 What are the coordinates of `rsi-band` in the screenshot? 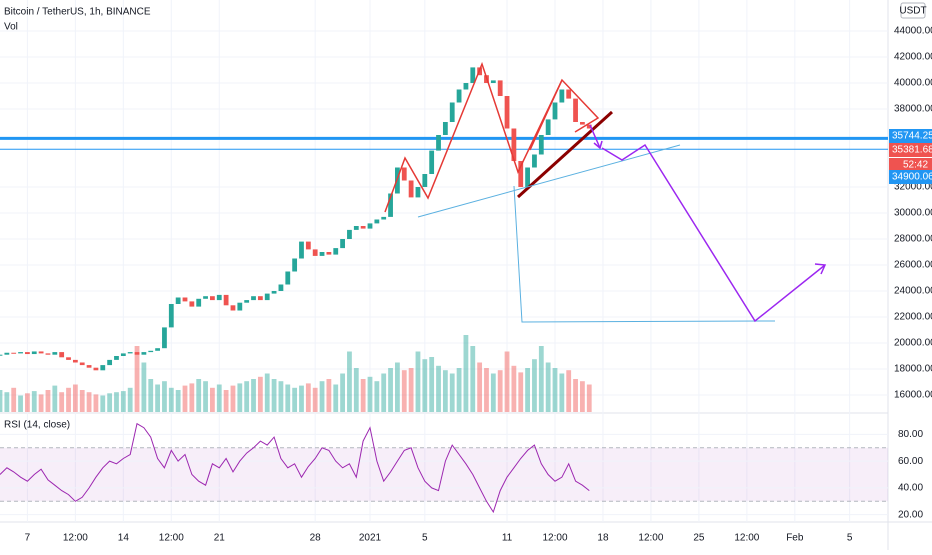 It's located at (444, 474).